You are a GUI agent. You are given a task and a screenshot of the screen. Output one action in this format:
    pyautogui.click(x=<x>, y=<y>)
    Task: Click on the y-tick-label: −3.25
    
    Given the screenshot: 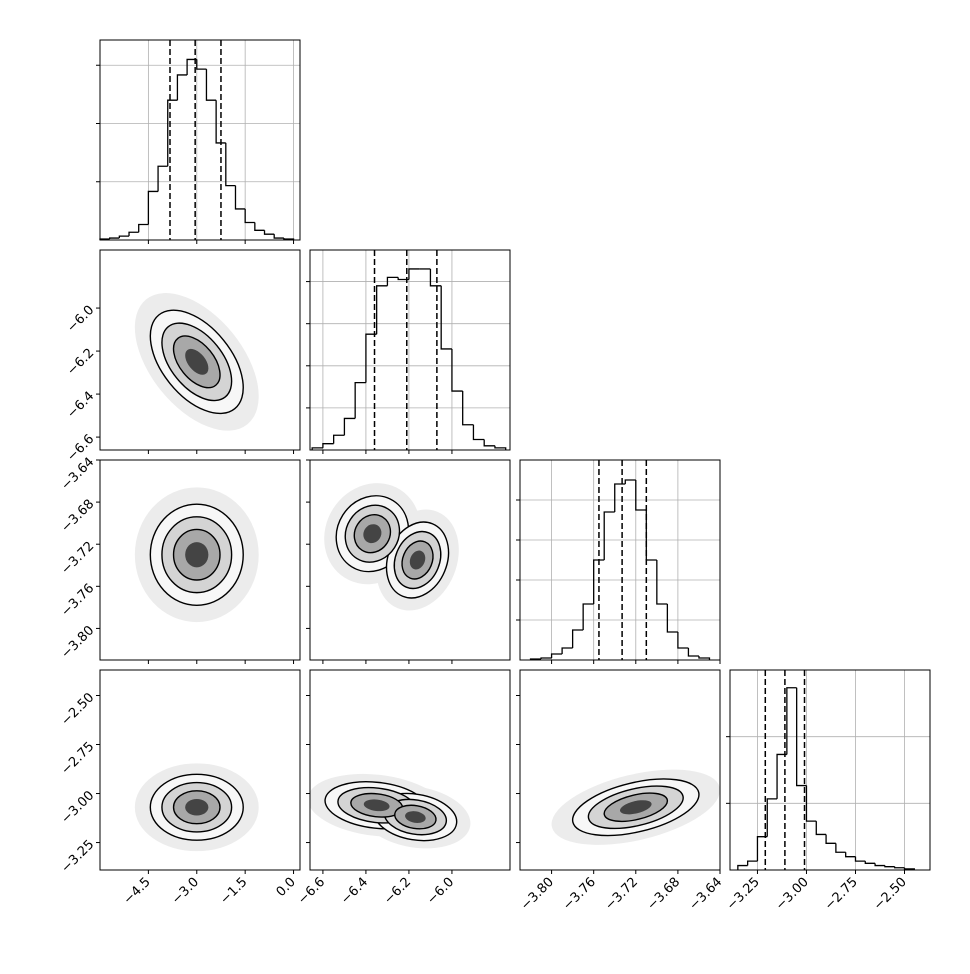 What is the action you would take?
    pyautogui.click(x=78, y=856)
    